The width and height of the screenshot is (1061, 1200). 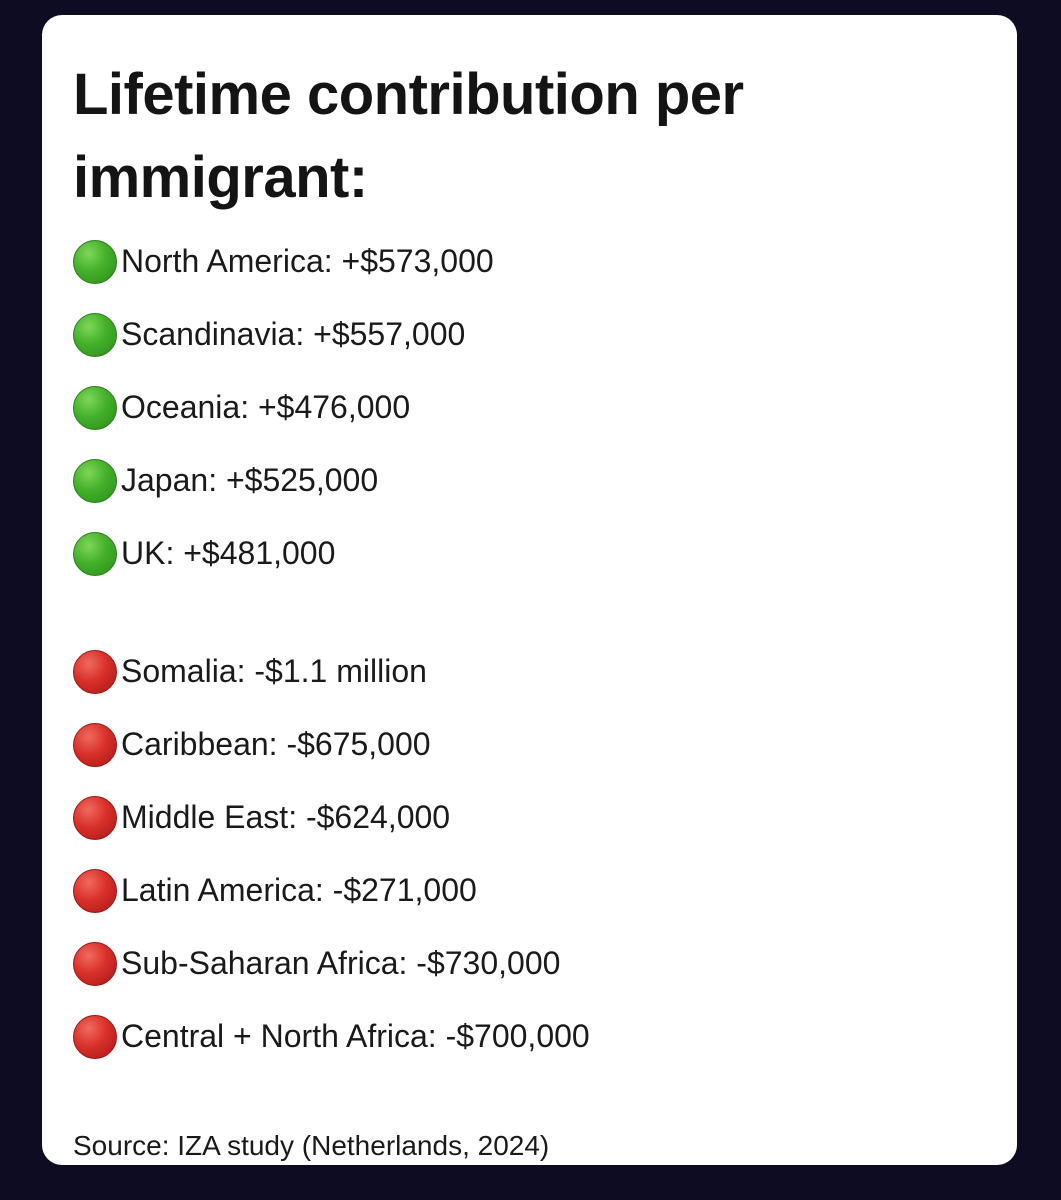 I want to click on list-item-label: Central + North Africa: -$700,000, so click(x=355, y=1036).